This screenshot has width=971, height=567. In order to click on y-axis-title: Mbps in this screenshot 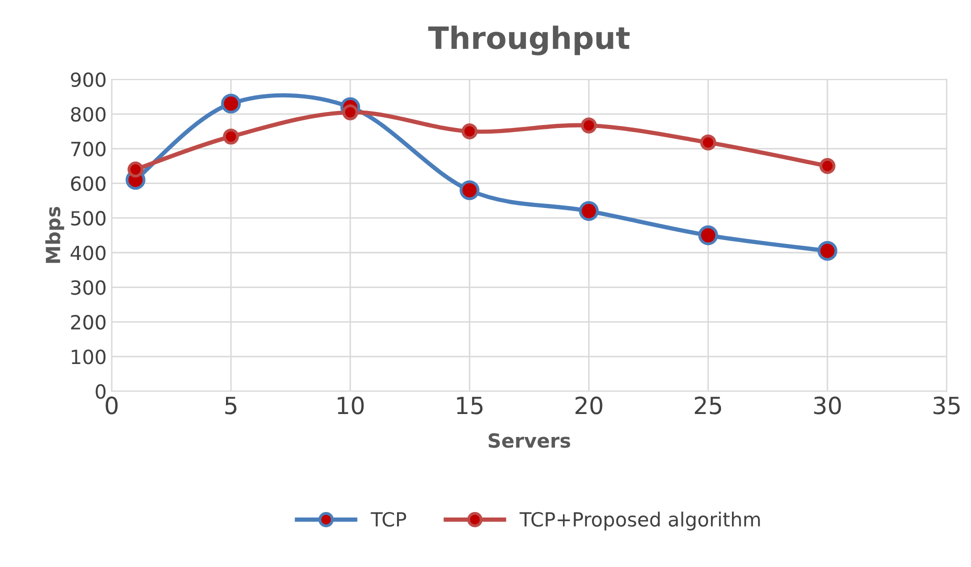, I will do `click(54, 234)`.